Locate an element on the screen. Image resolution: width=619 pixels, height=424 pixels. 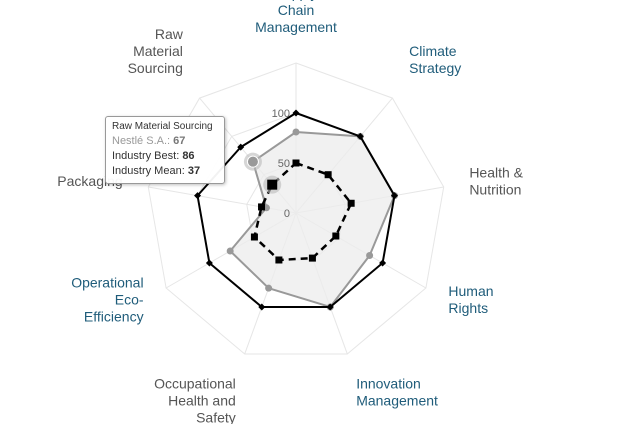
radial-tick-1: 50 is located at coordinates (284, 164).